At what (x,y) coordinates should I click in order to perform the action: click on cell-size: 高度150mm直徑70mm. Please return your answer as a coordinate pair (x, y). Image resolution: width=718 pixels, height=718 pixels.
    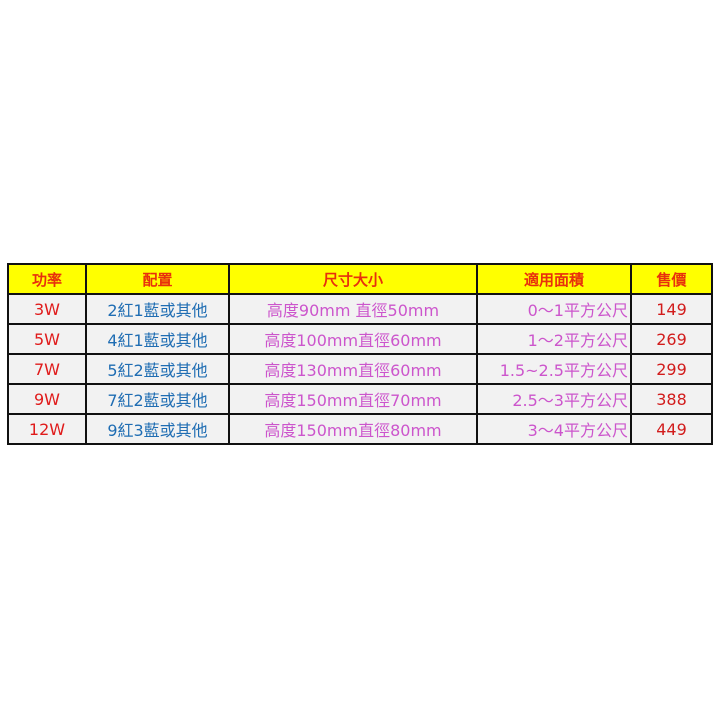
    Looking at the image, I should click on (353, 399).